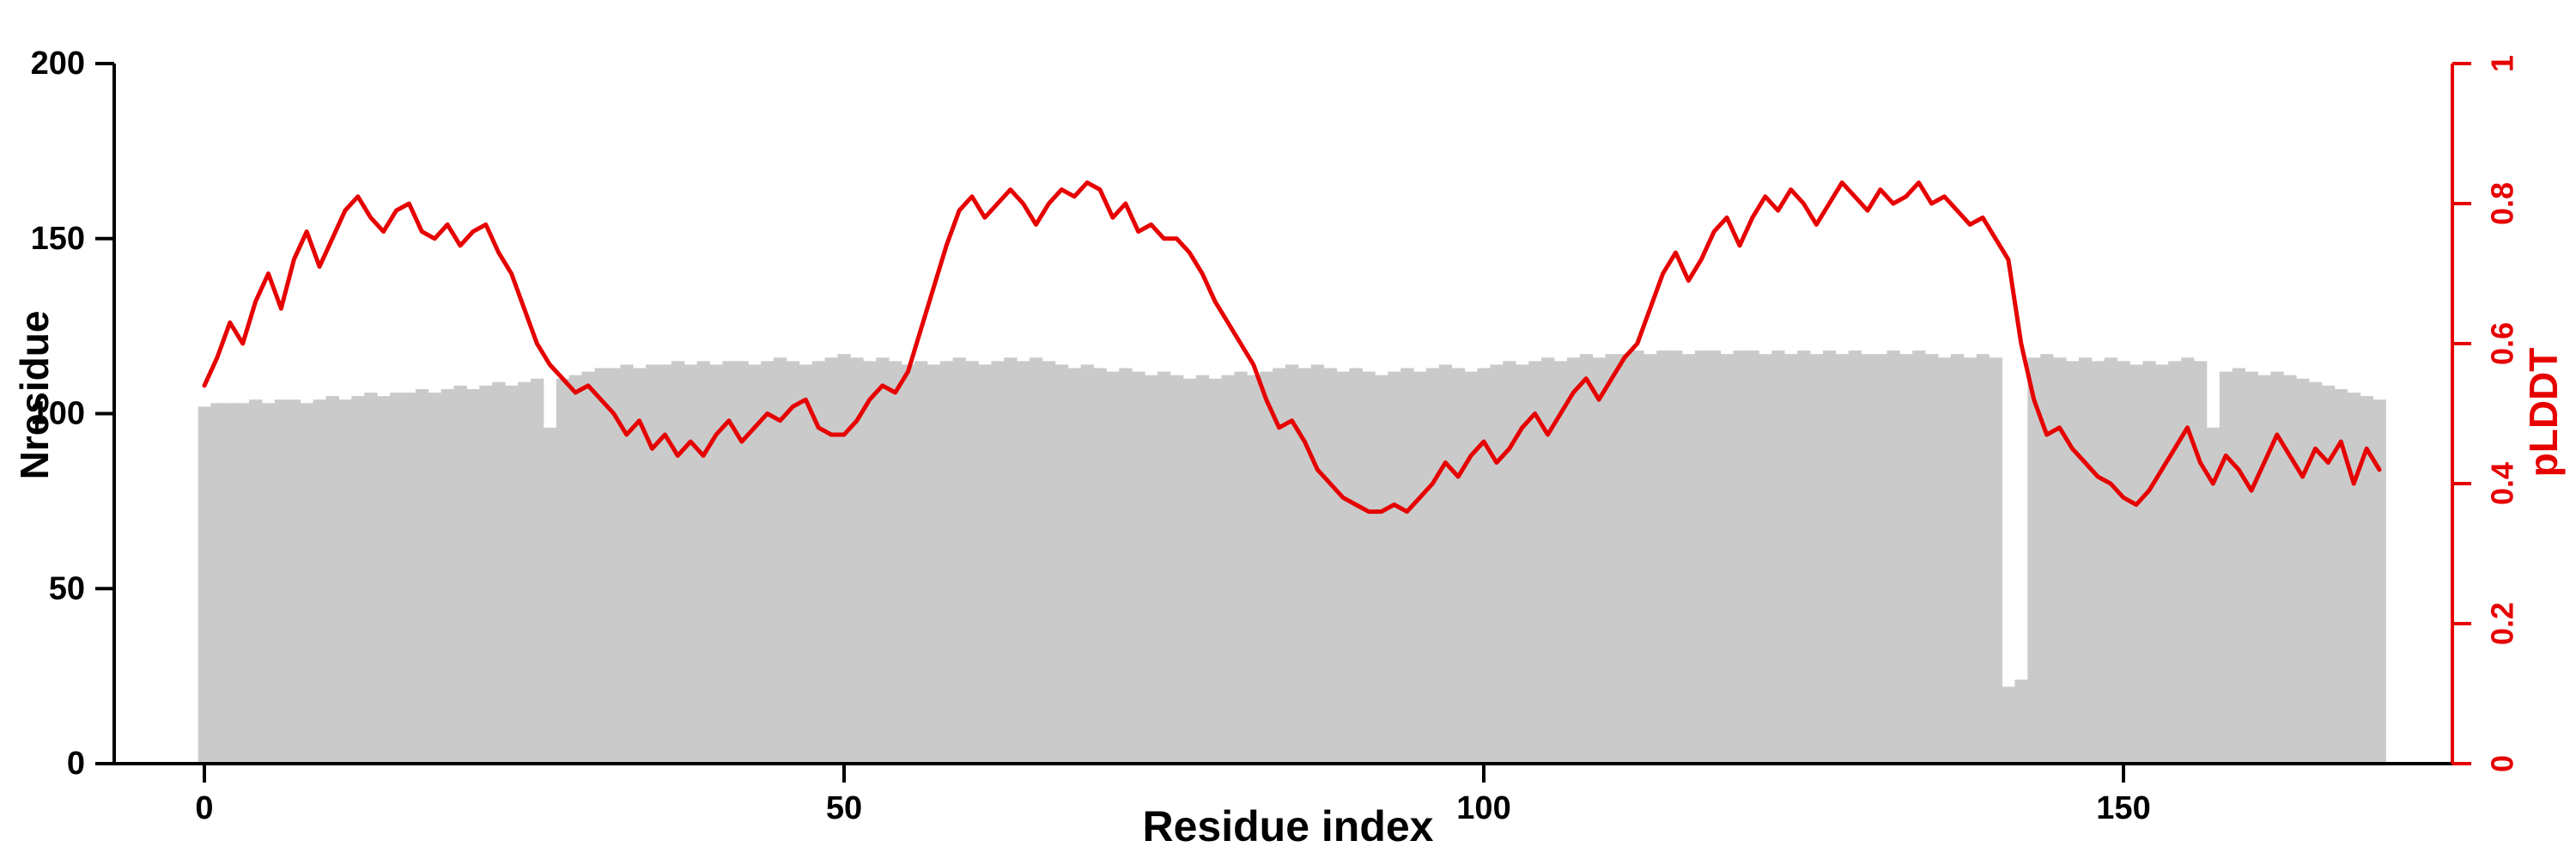 This screenshot has width=2576, height=859. Describe the element at coordinates (2544, 412) in the screenshot. I see `y-axis-title-right: pLDDT` at that location.